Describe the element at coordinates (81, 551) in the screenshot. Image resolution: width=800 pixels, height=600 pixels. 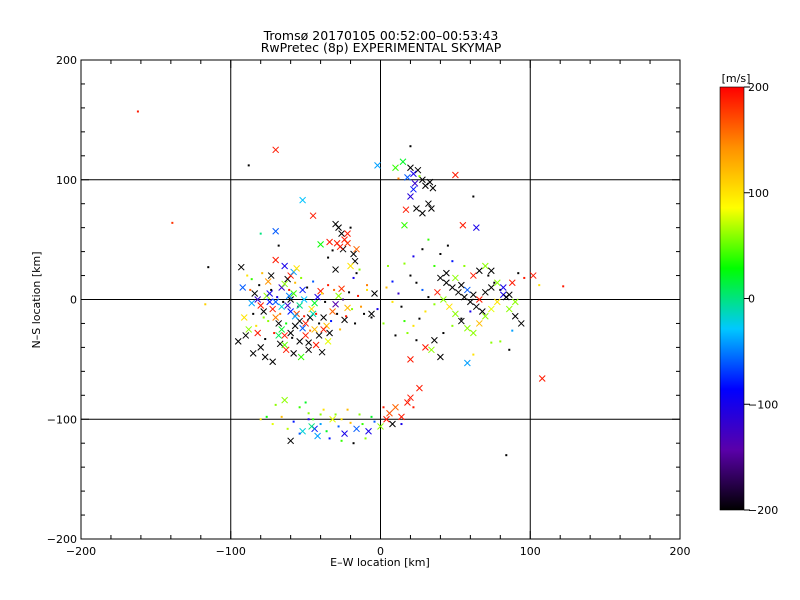
I see `x-tick-label: −200` at that location.